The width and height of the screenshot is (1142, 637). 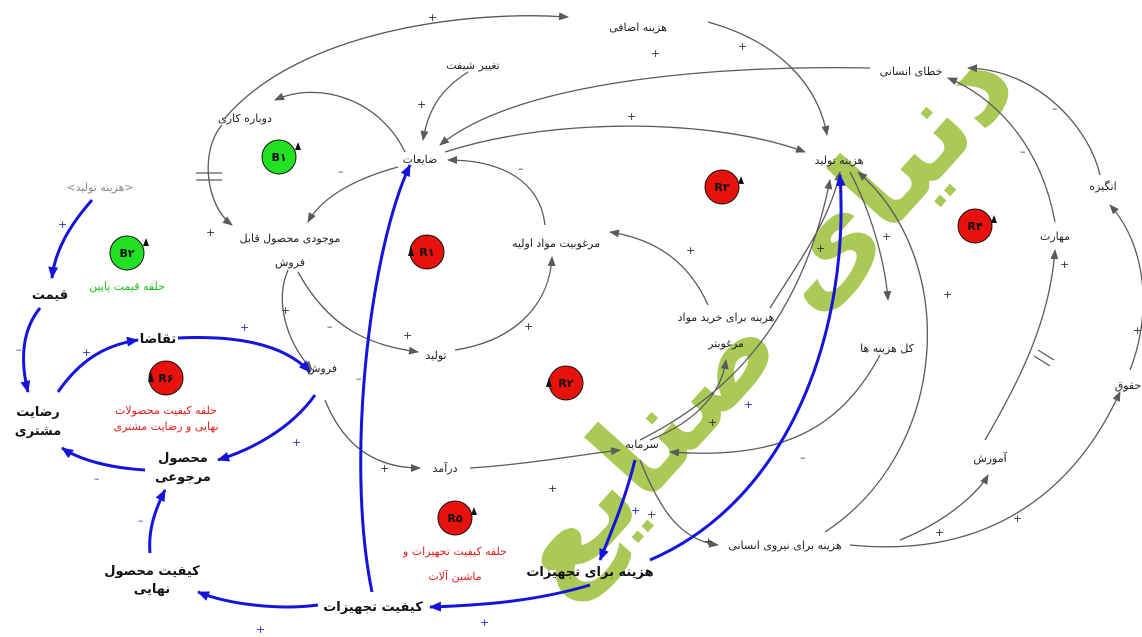 What do you see at coordinates (322, 368) in the screenshot?
I see `var-sales: فروش` at bounding box center [322, 368].